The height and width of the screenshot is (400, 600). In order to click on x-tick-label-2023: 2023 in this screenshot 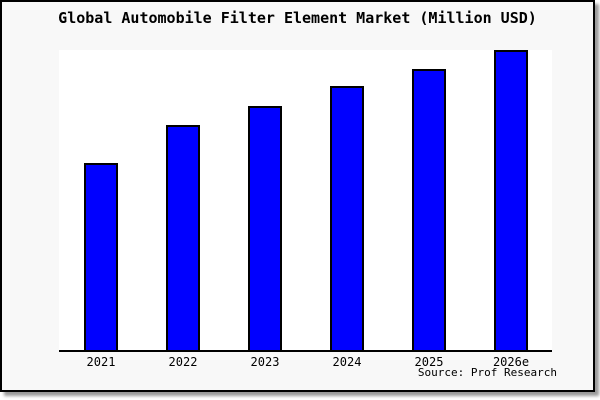, I will do `click(265, 362)`.